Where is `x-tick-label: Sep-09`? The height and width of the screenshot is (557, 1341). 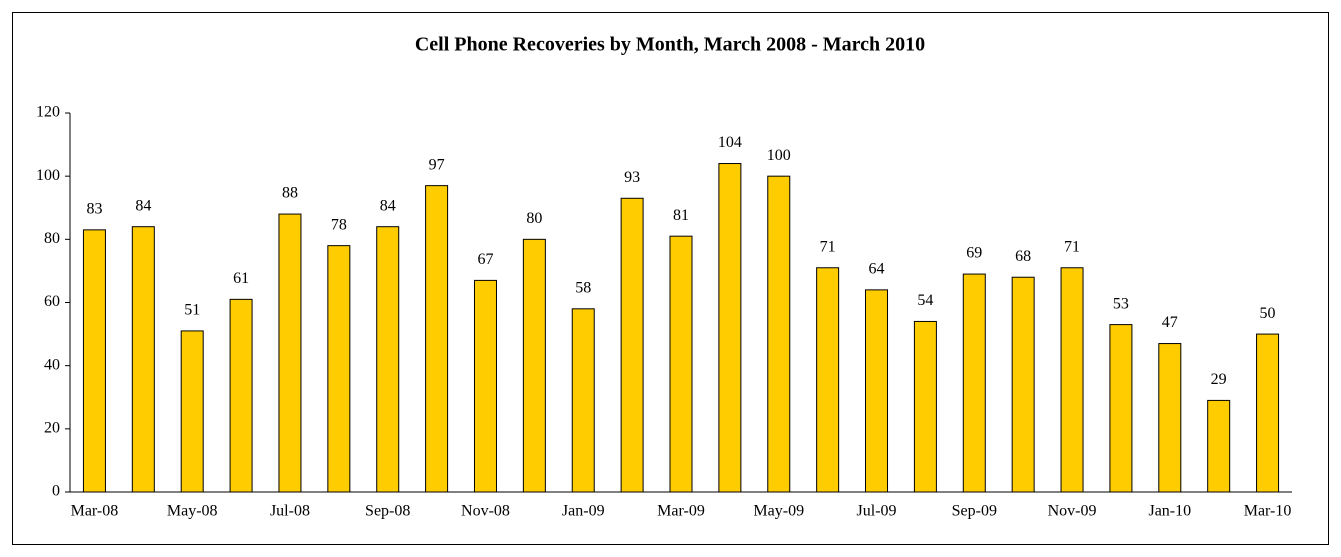 x-tick-label: Sep-09 is located at coordinates (974, 511).